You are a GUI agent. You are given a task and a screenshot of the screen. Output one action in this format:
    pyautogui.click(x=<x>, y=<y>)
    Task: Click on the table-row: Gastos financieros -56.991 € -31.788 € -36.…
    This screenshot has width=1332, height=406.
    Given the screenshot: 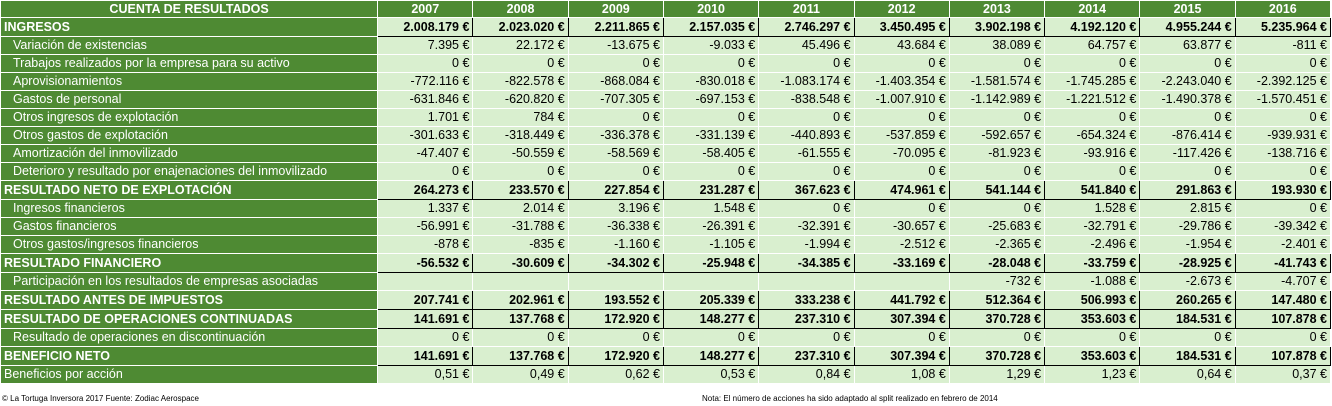 What is the action you would take?
    pyautogui.click(x=666, y=226)
    